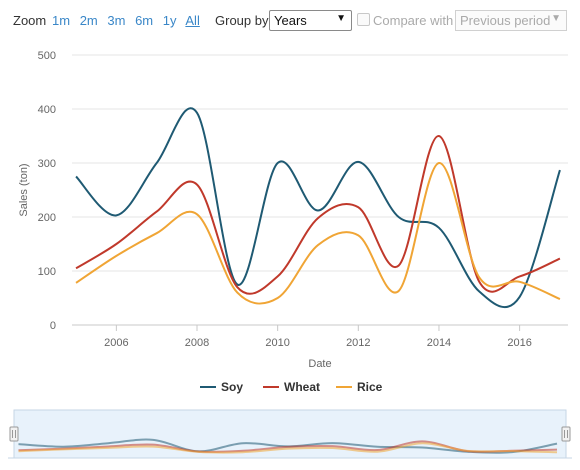 The width and height of the screenshot is (580, 470). Describe the element at coordinates (47, 218) in the screenshot. I see `y-tick-label: 200` at that location.